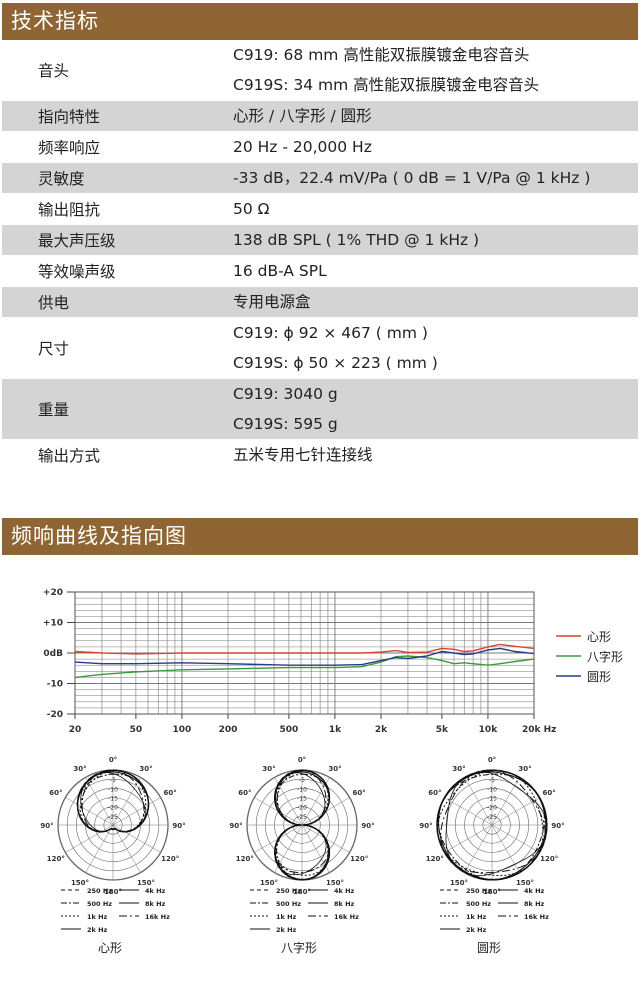 The width and height of the screenshot is (641, 998). Describe the element at coordinates (117, 178) in the screenshot. I see `spec-label: 灵敏度` at that location.